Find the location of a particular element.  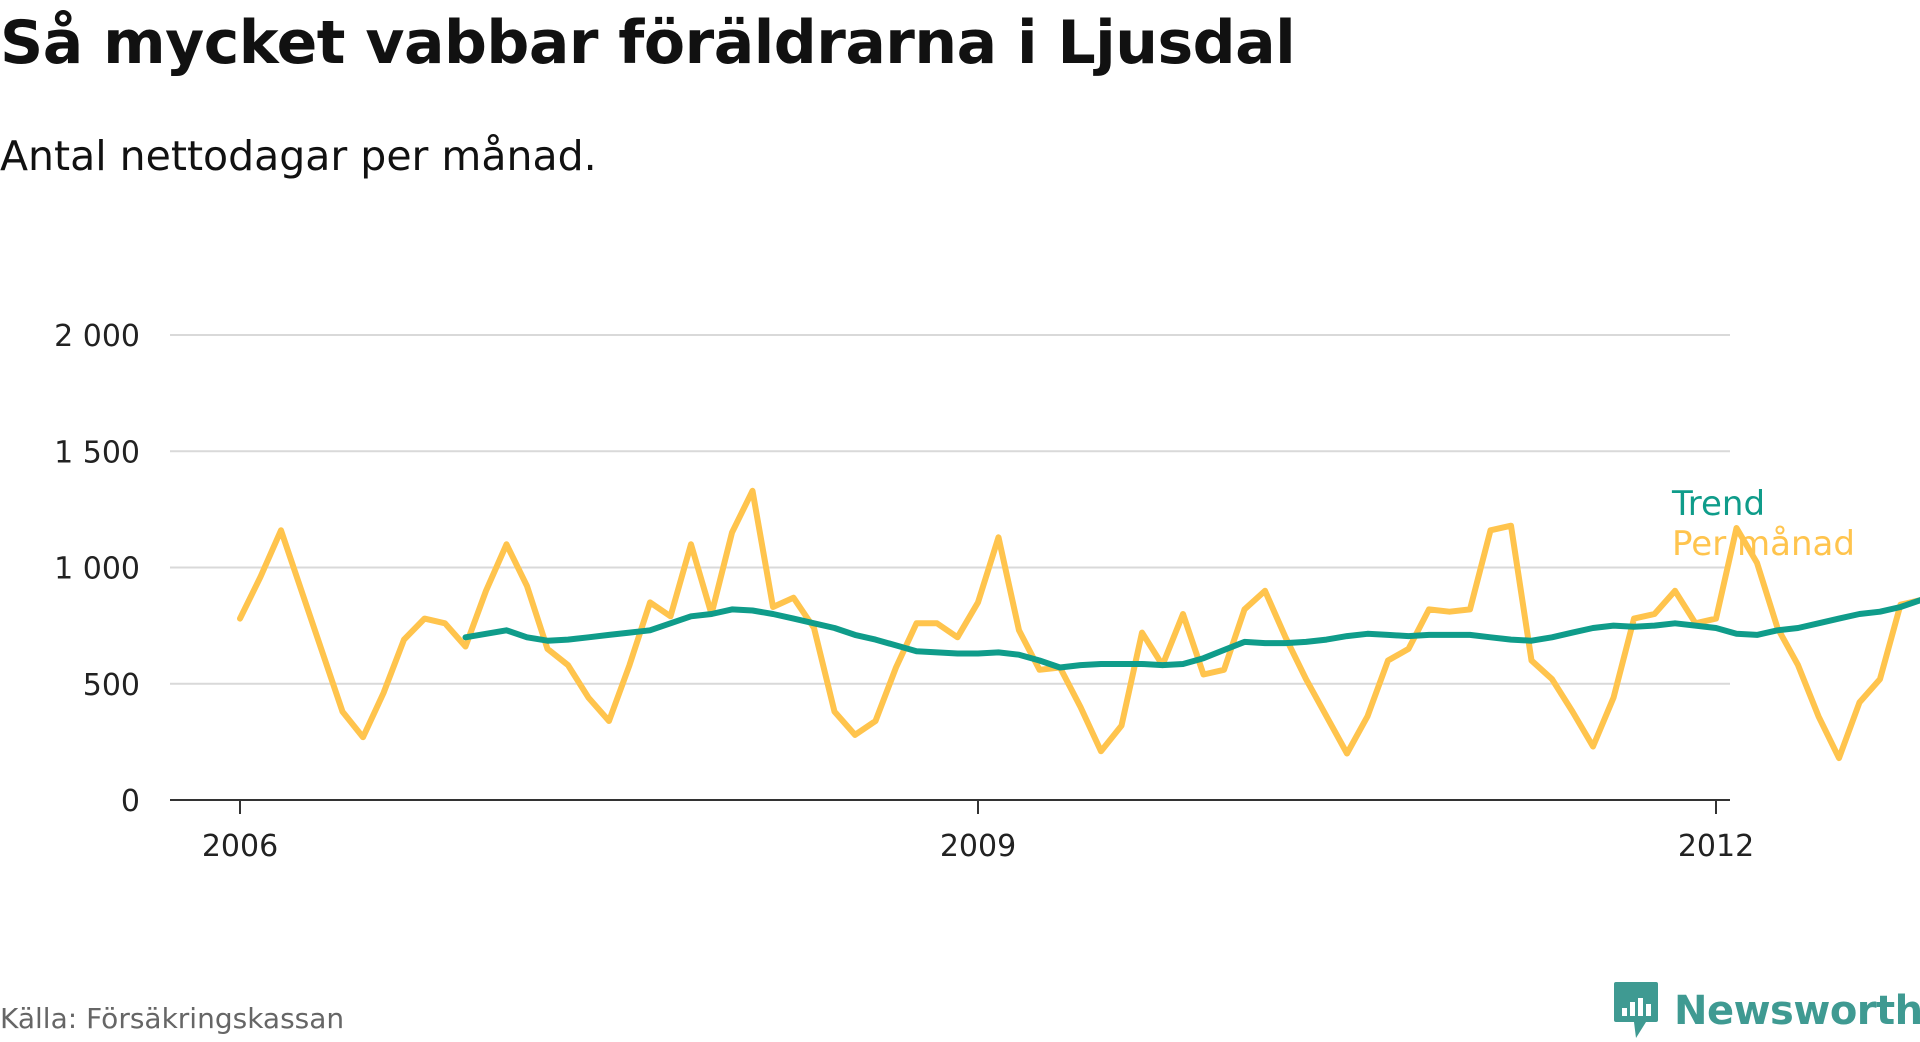

newsworthy-logo-icon is located at coordinates (1636, 1011).